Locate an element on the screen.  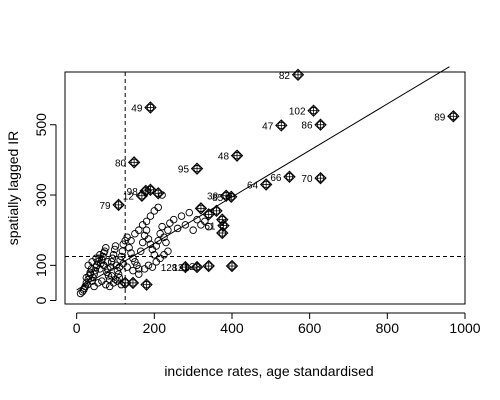
point-label: 64 is located at coordinates (253, 185).